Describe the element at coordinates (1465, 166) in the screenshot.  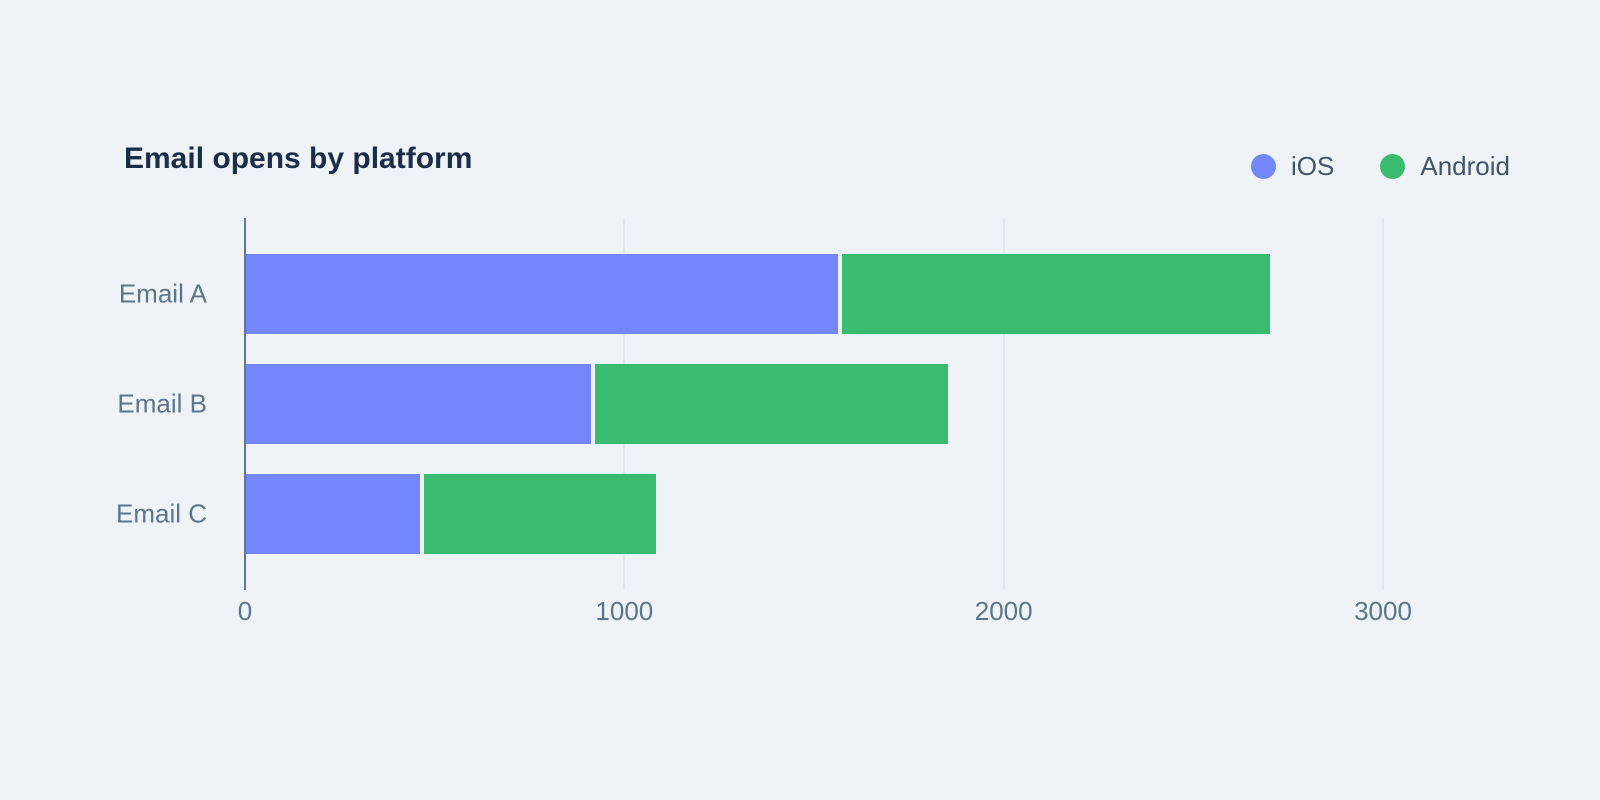
I see `legend-label-android: Android` at that location.